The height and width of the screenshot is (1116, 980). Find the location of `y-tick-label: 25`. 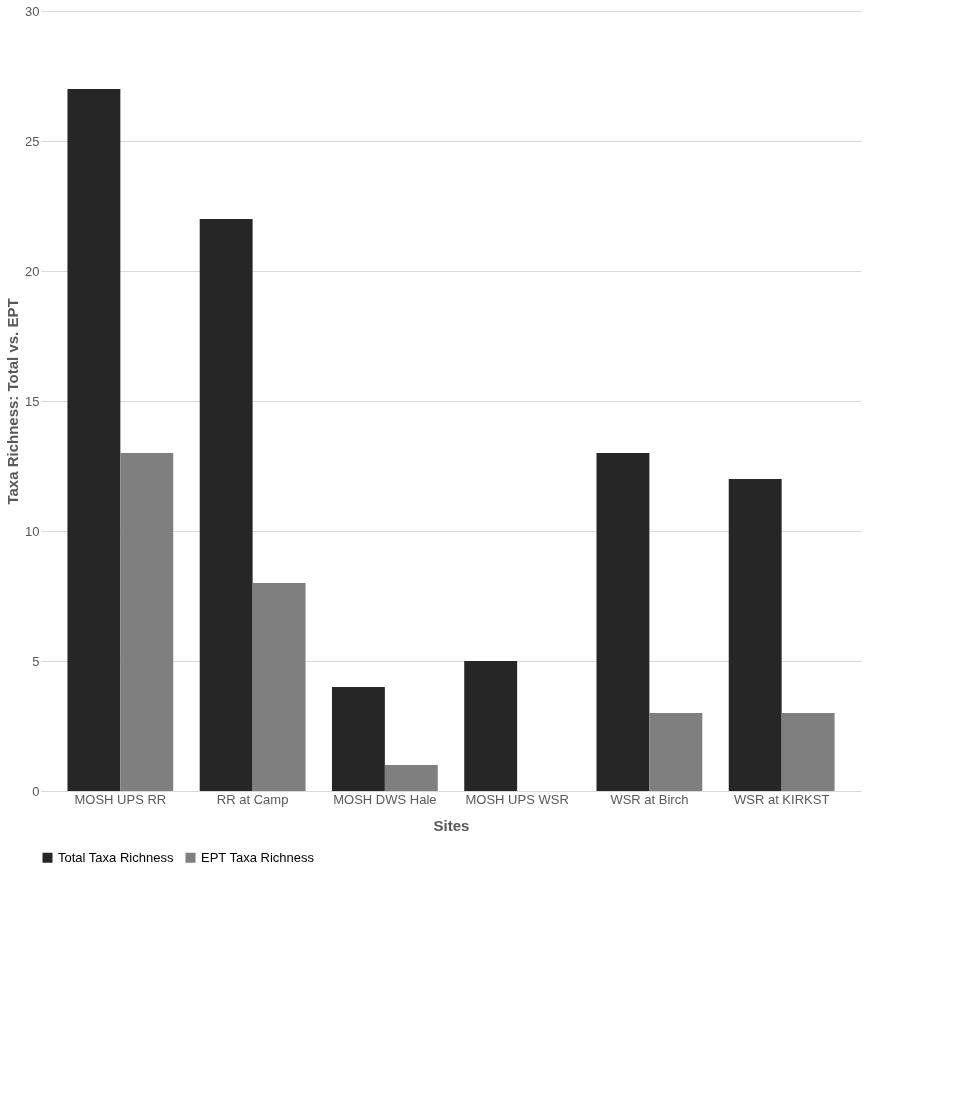

y-tick-label: 25 is located at coordinates (32, 141).